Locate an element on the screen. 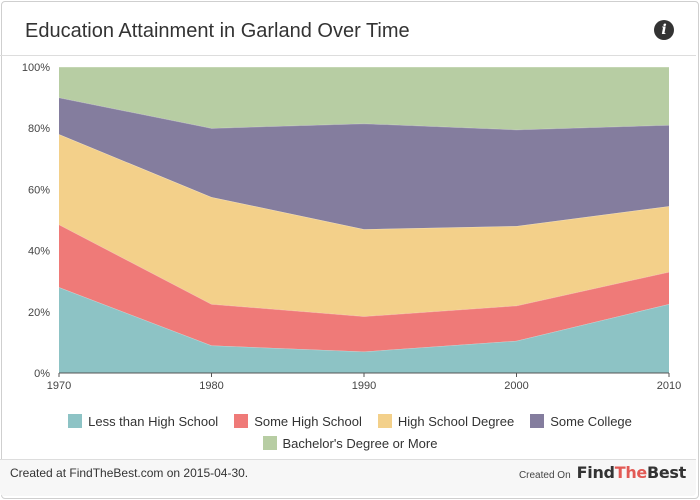  footer-divider is located at coordinates (348, 459).